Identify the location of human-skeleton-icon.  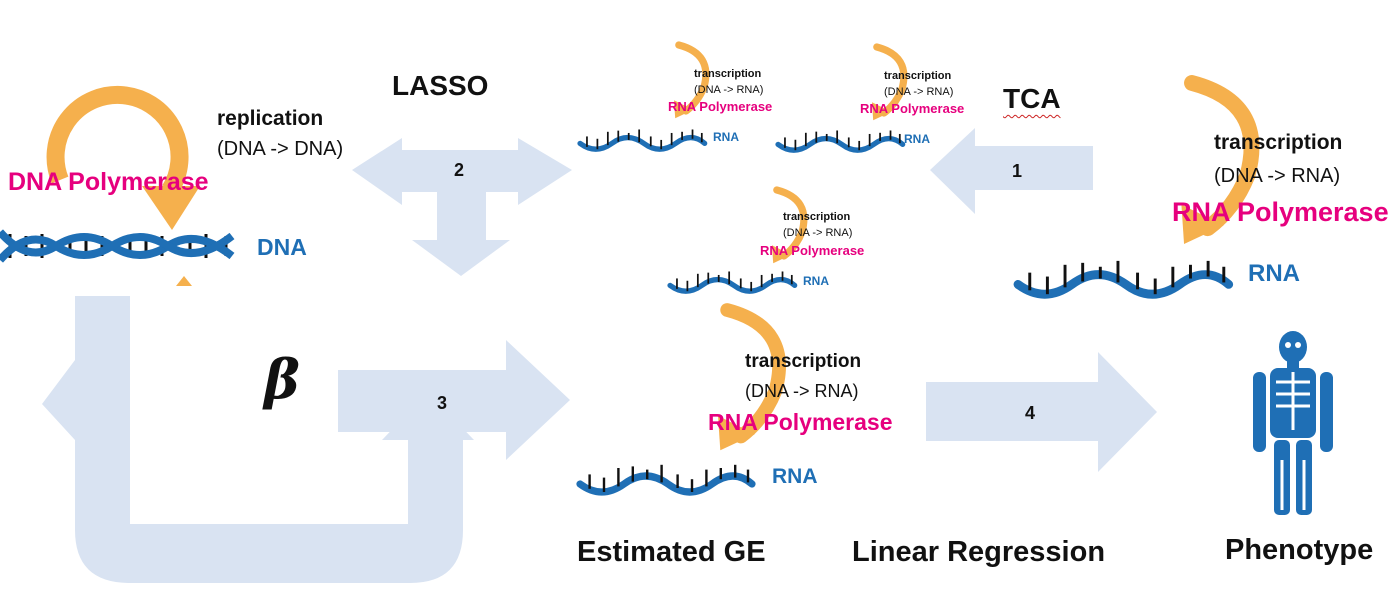
(1293, 423).